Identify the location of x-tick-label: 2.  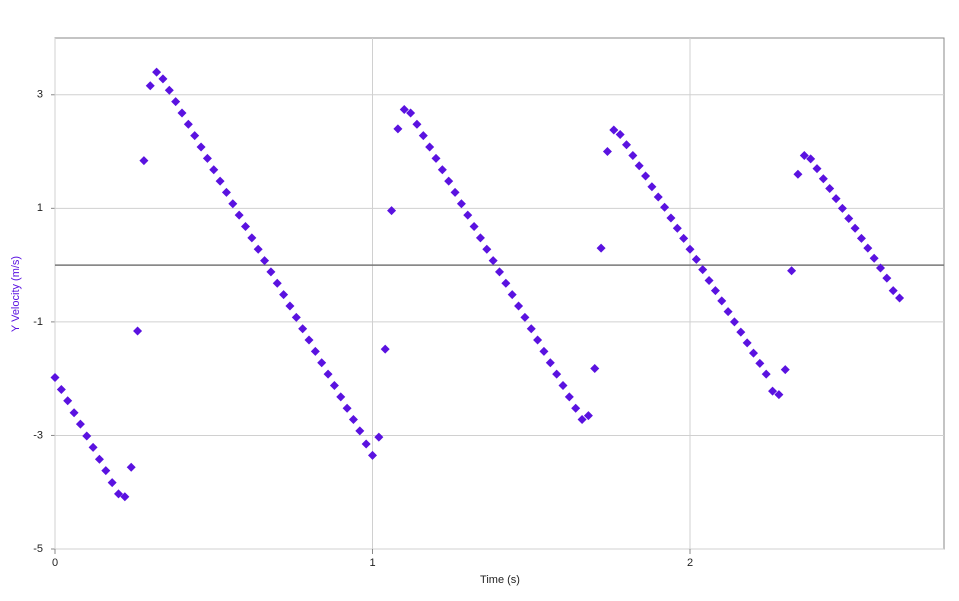
(690, 563).